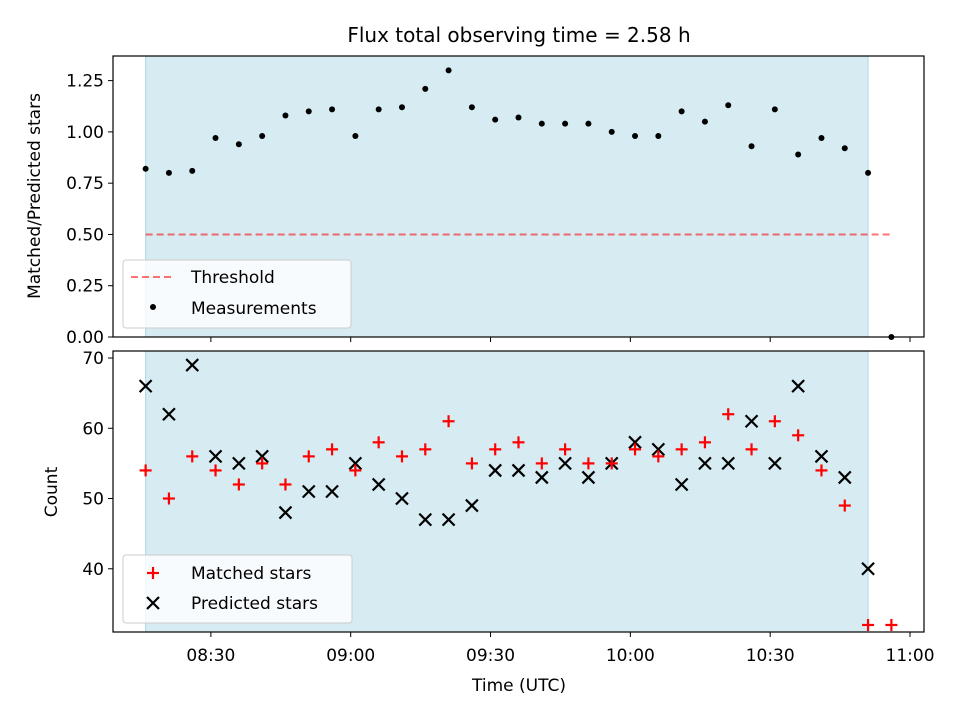 This screenshot has height=720, width=960. Describe the element at coordinates (85, 287) in the screenshot. I see `ratio-y-tick-label: 0.25` at that location.